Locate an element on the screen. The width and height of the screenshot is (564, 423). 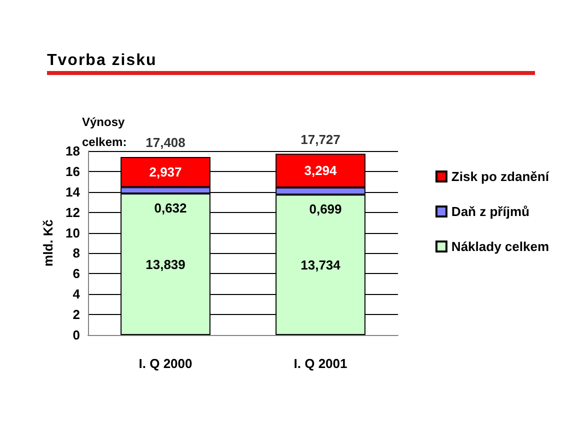
text: Výnosy celkem: is located at coordinates (104, 132).